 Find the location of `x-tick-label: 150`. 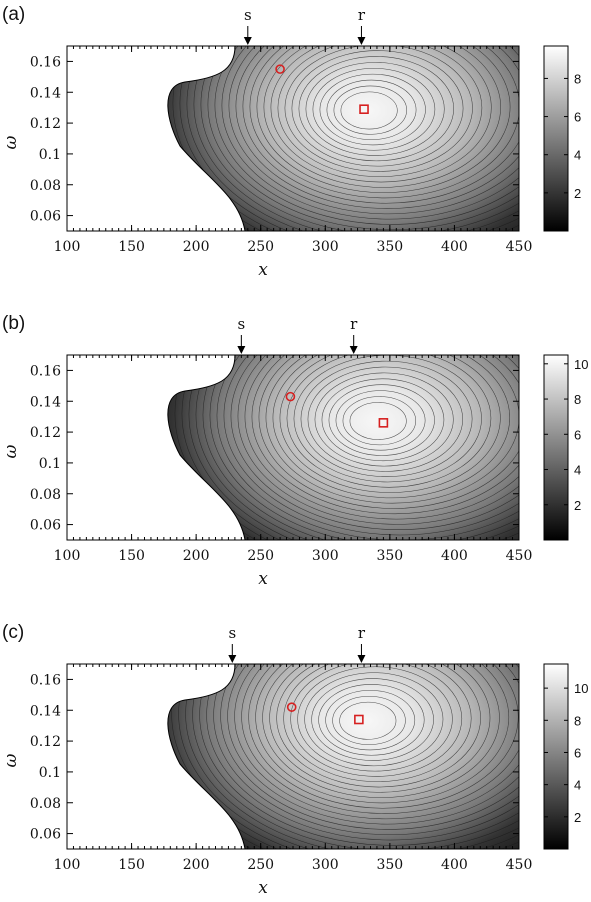

x-tick-label: 150 is located at coordinates (131, 556).